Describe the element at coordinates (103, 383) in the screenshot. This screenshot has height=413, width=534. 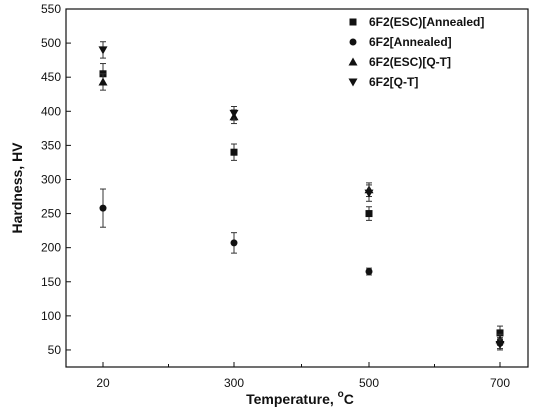
I see `x-tick-label: 20` at that location.